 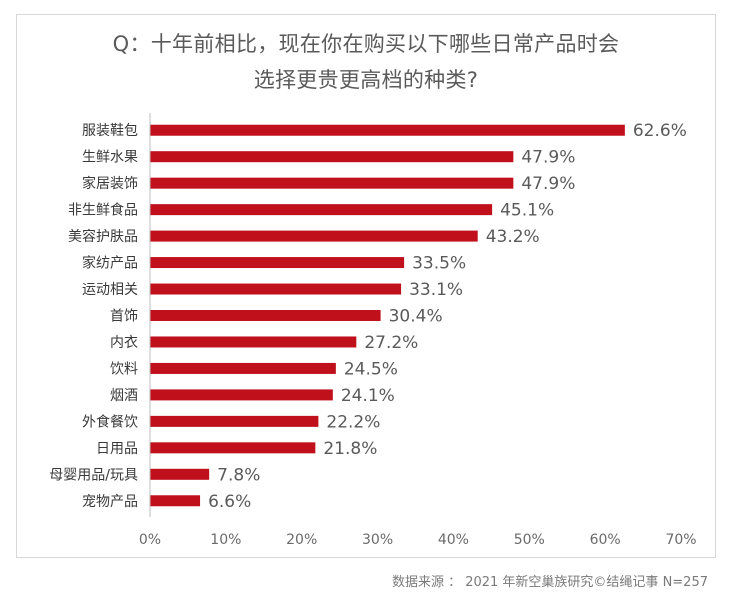 What do you see at coordinates (225, 540) in the screenshot?
I see `x-tick-label: 10%` at bounding box center [225, 540].